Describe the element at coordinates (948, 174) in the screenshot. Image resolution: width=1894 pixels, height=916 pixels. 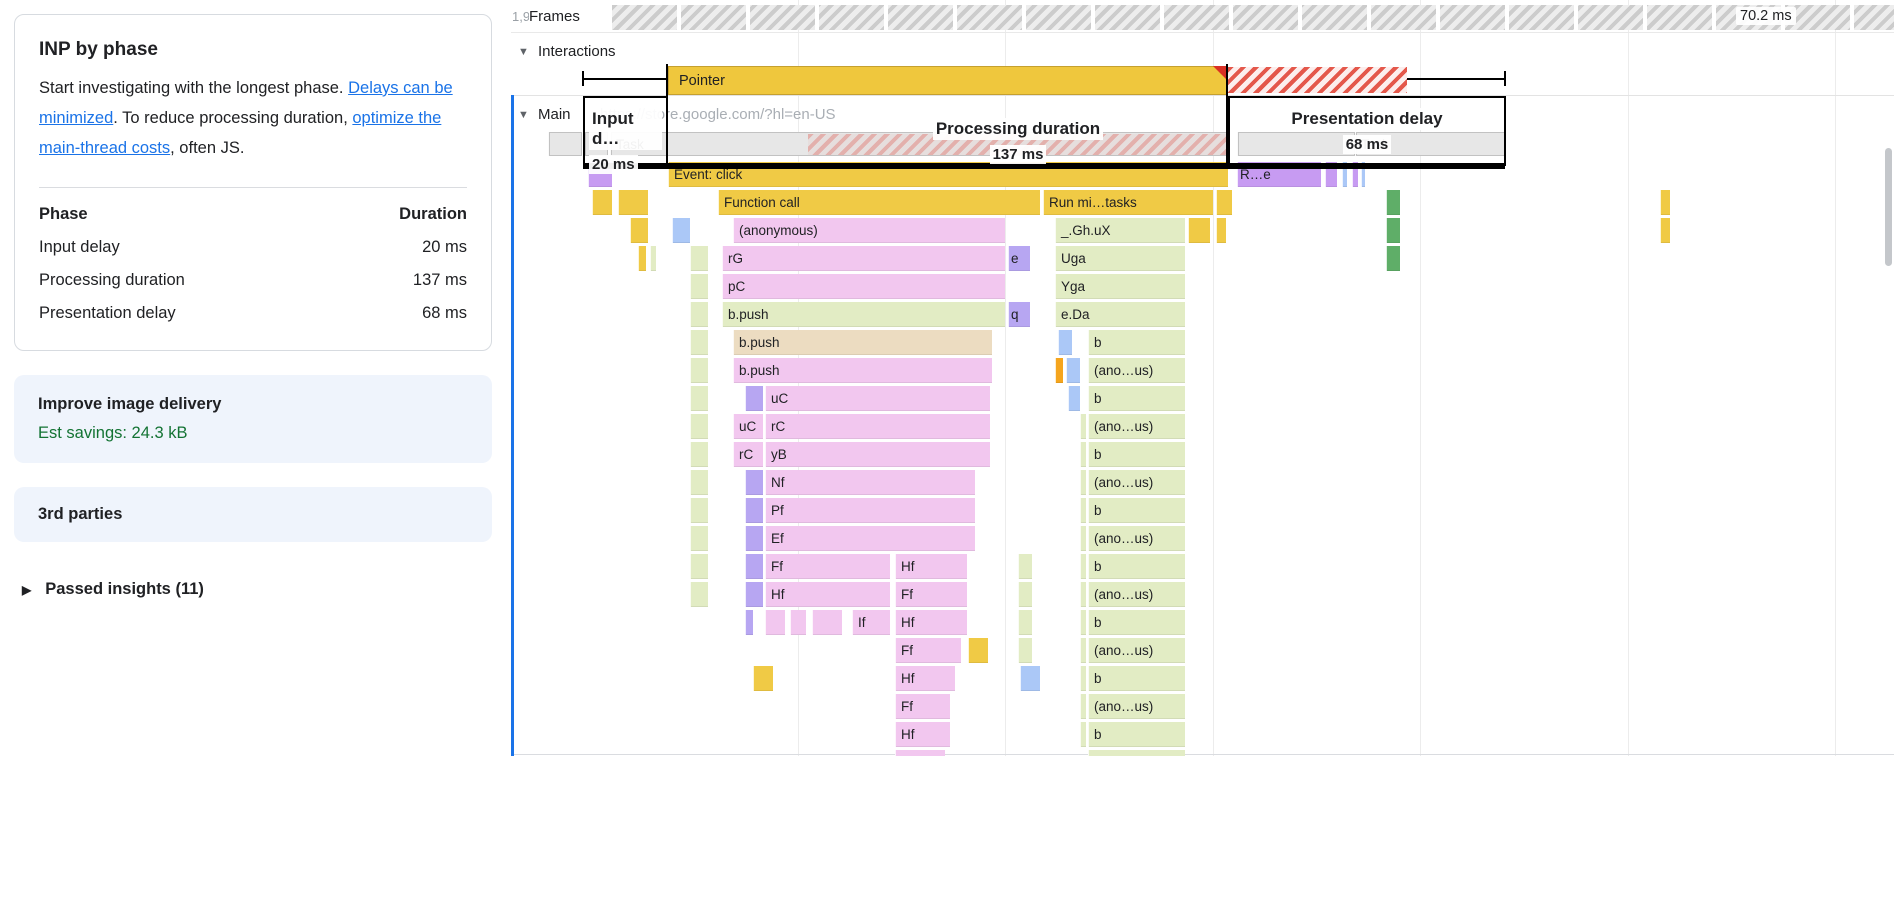
I see `flame-bar: Event: click` at that location.